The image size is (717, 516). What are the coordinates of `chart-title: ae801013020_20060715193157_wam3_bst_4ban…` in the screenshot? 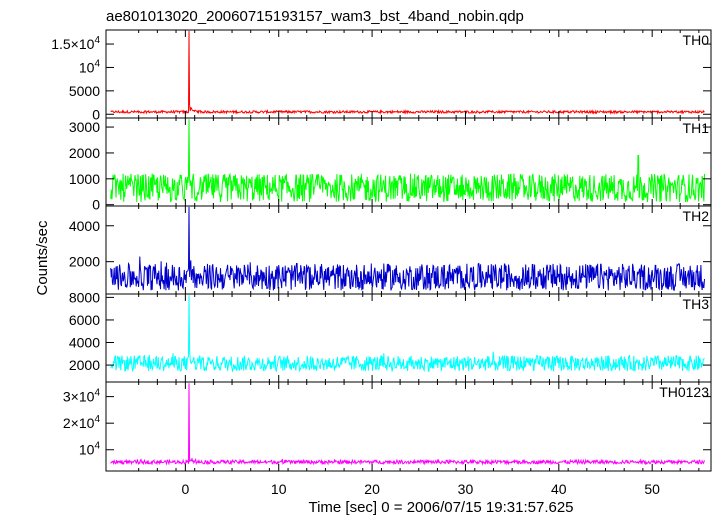 It's located at (315, 16).